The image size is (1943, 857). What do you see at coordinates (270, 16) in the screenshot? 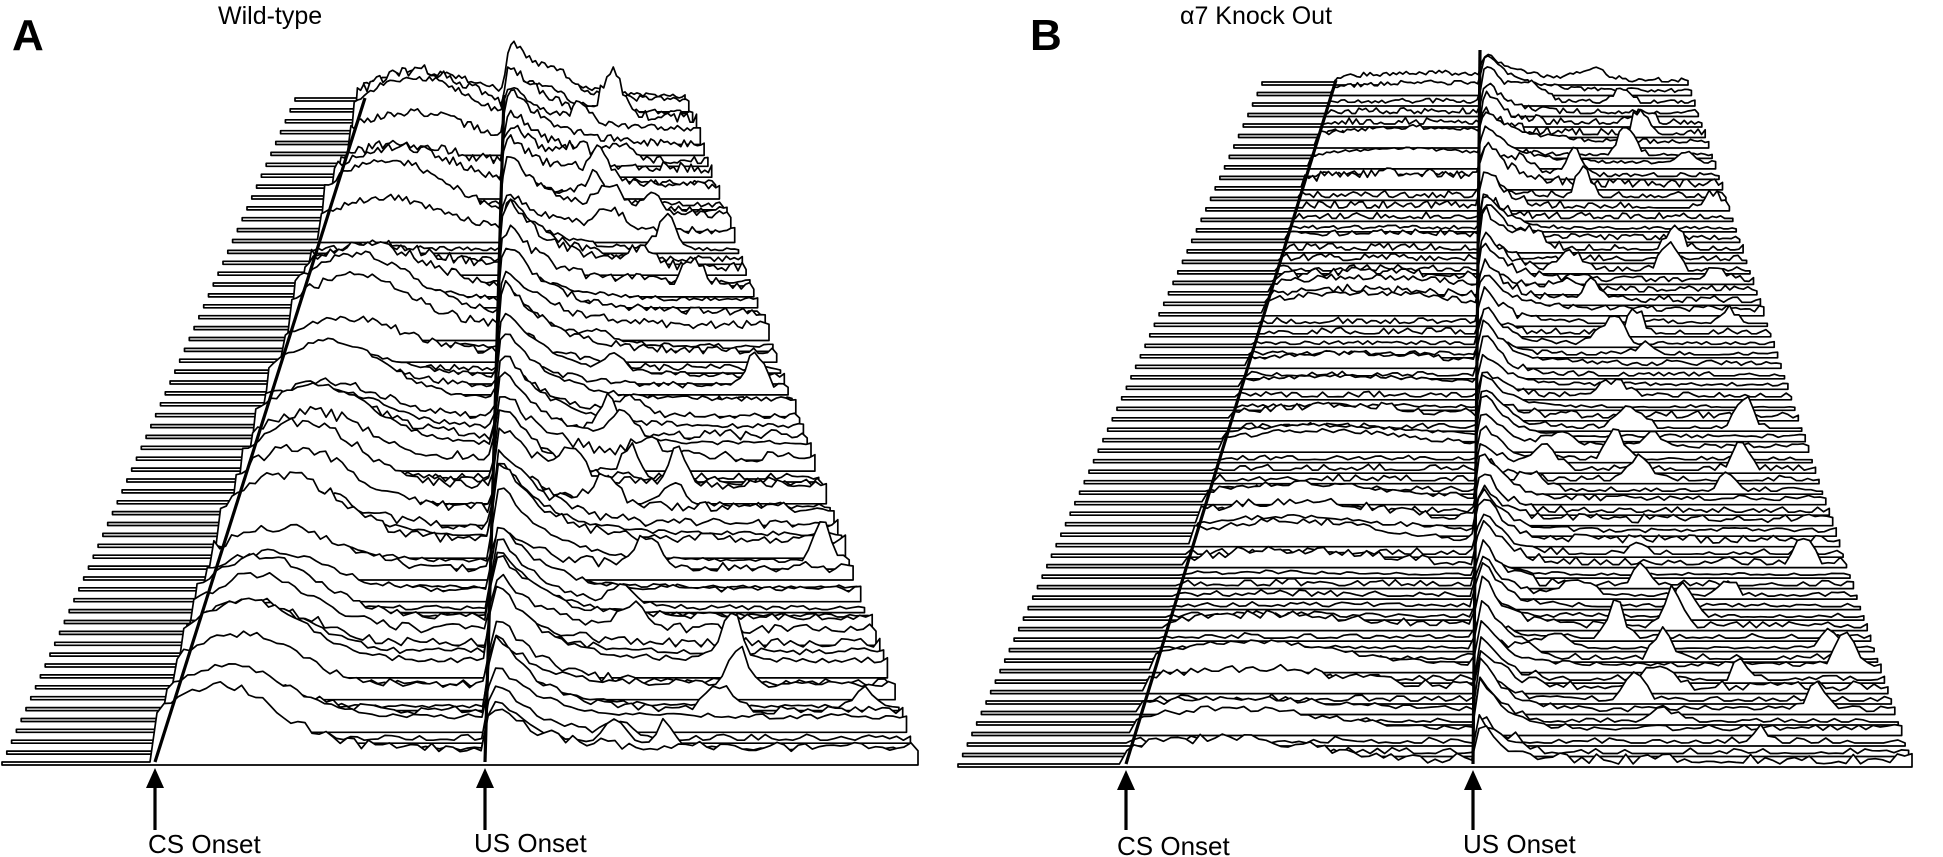
I see `panel-title: Wild-type` at bounding box center [270, 16].